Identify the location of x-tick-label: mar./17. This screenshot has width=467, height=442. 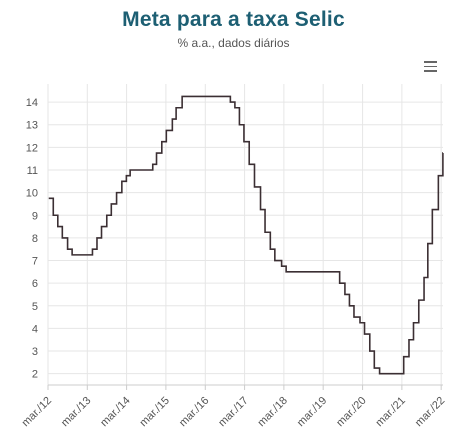
(233, 412).